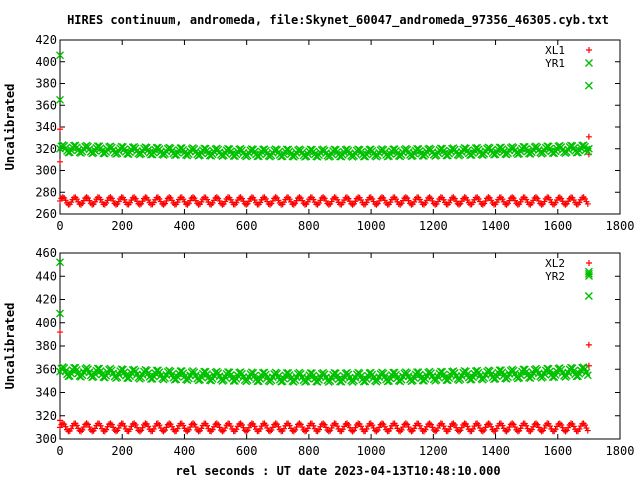 The height and width of the screenshot is (480, 640). What do you see at coordinates (59, 451) in the screenshot?
I see `x-tick-label: 0` at bounding box center [59, 451].